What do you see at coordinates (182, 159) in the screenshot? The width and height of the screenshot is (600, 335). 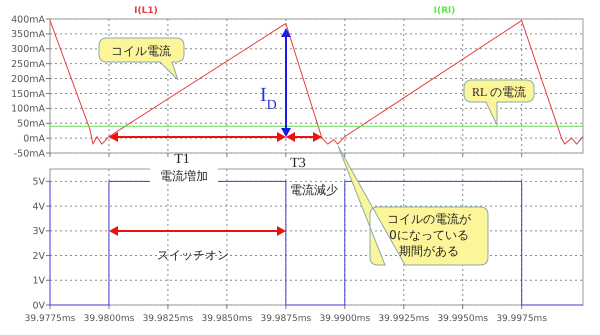 I see `annotation: T1` at bounding box center [182, 159].